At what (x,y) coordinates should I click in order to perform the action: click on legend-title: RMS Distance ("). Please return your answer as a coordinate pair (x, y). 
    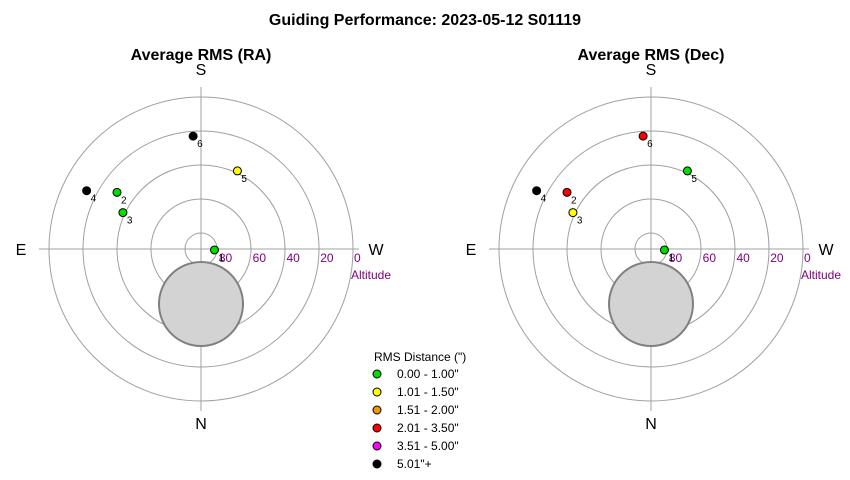
    Looking at the image, I should click on (420, 357).